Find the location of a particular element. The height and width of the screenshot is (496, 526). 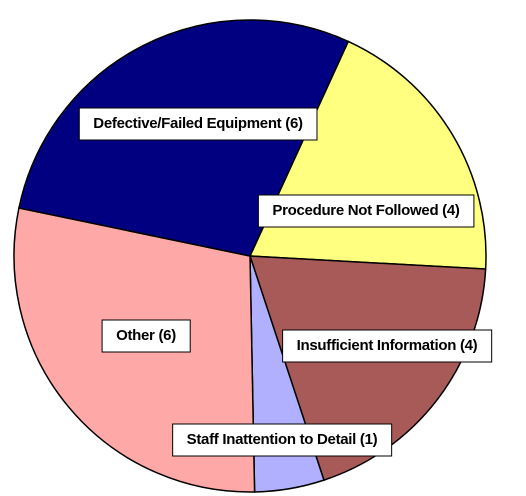

slice-label: Staff Inattention to Detail (1) is located at coordinates (282, 439).